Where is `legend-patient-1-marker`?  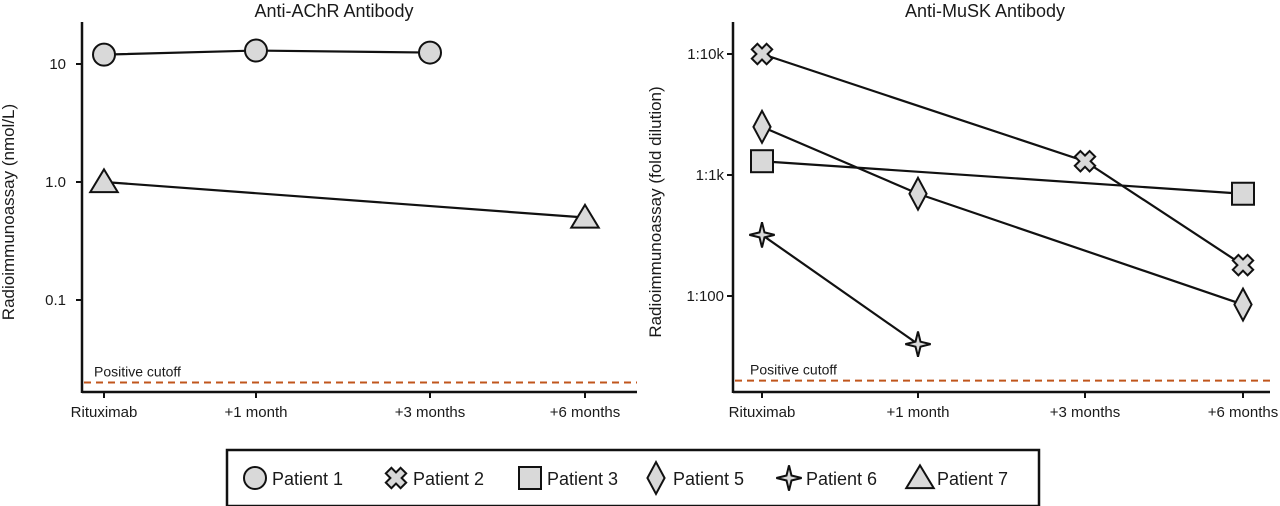 legend-patient-1-marker is located at coordinates (255, 478).